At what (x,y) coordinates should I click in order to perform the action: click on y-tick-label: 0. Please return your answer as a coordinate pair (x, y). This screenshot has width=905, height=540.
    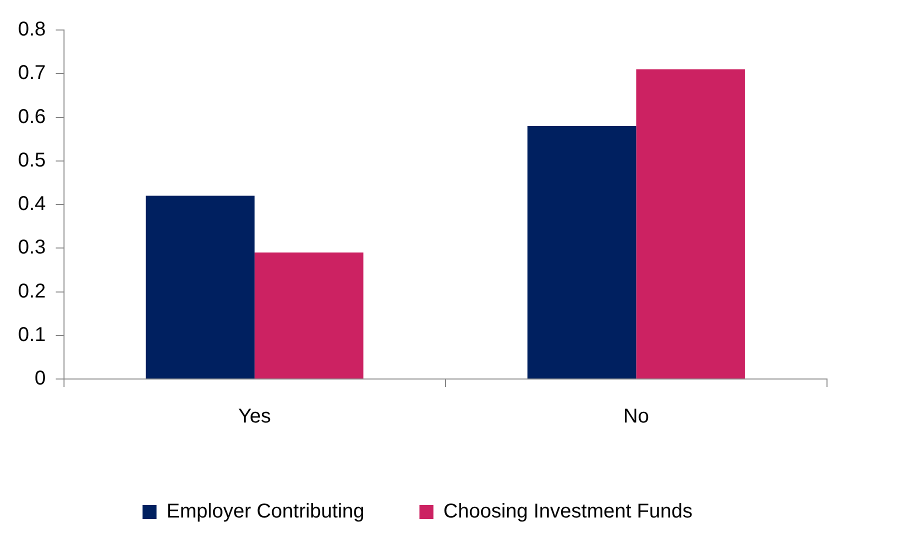
    Looking at the image, I should click on (40, 379).